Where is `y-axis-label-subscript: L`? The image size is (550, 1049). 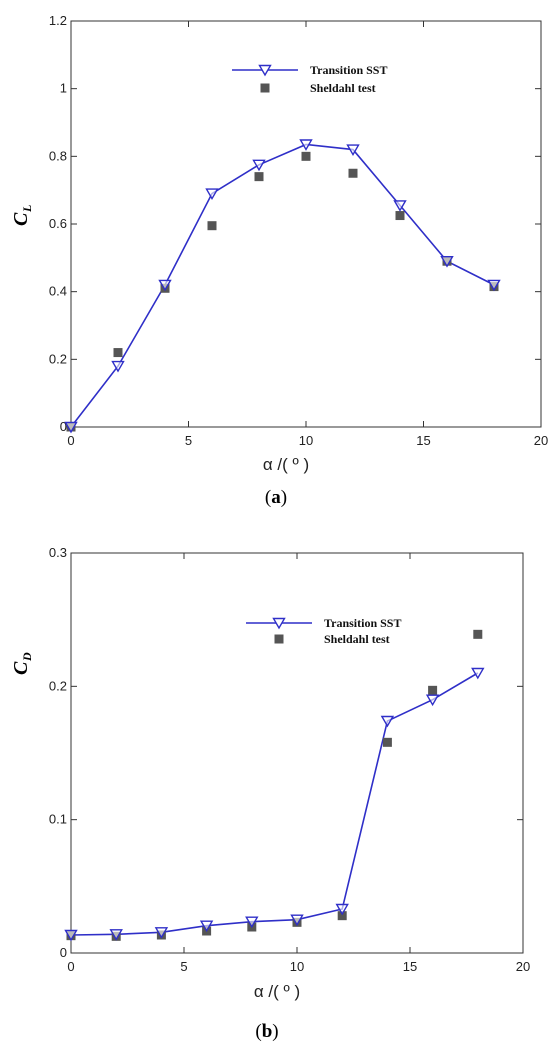 y-axis-label-subscript: L is located at coordinates (27, 209).